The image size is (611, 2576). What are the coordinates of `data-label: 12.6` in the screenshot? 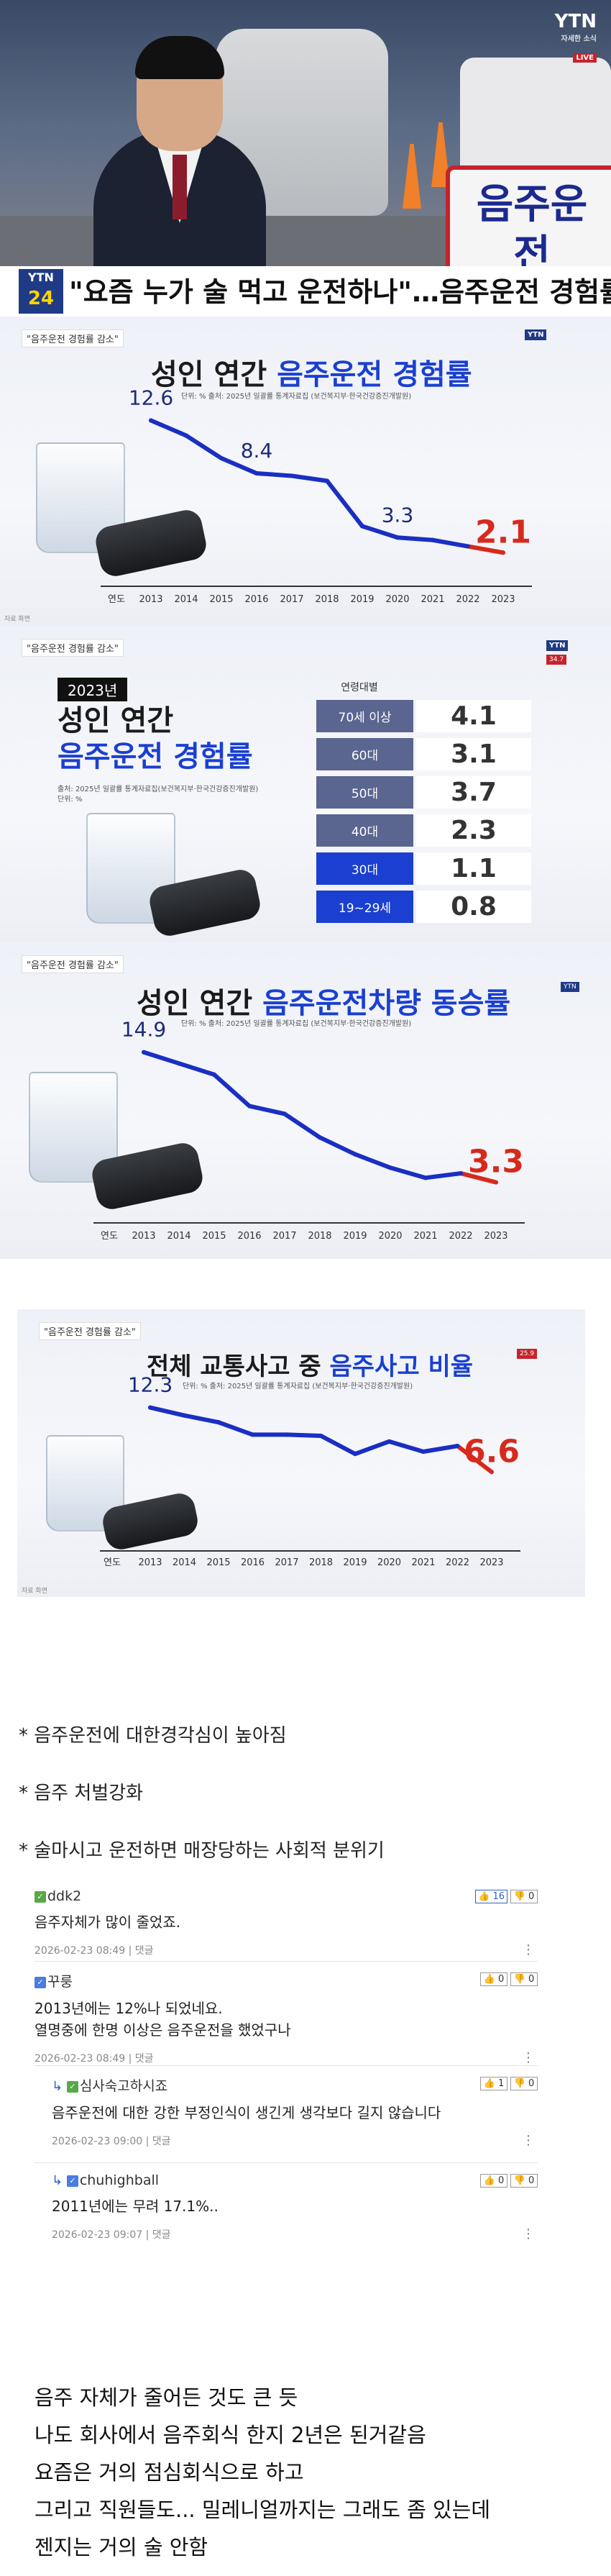 It's located at (151, 398).